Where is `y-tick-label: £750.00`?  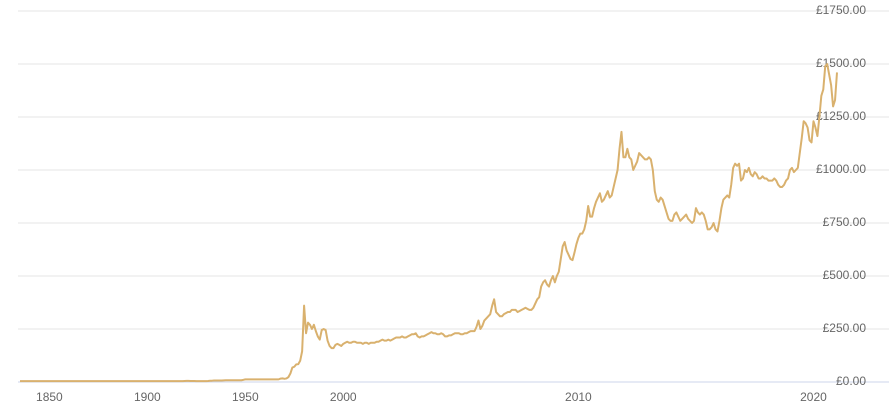
y-tick-label: £750.00 is located at coordinates (845, 222).